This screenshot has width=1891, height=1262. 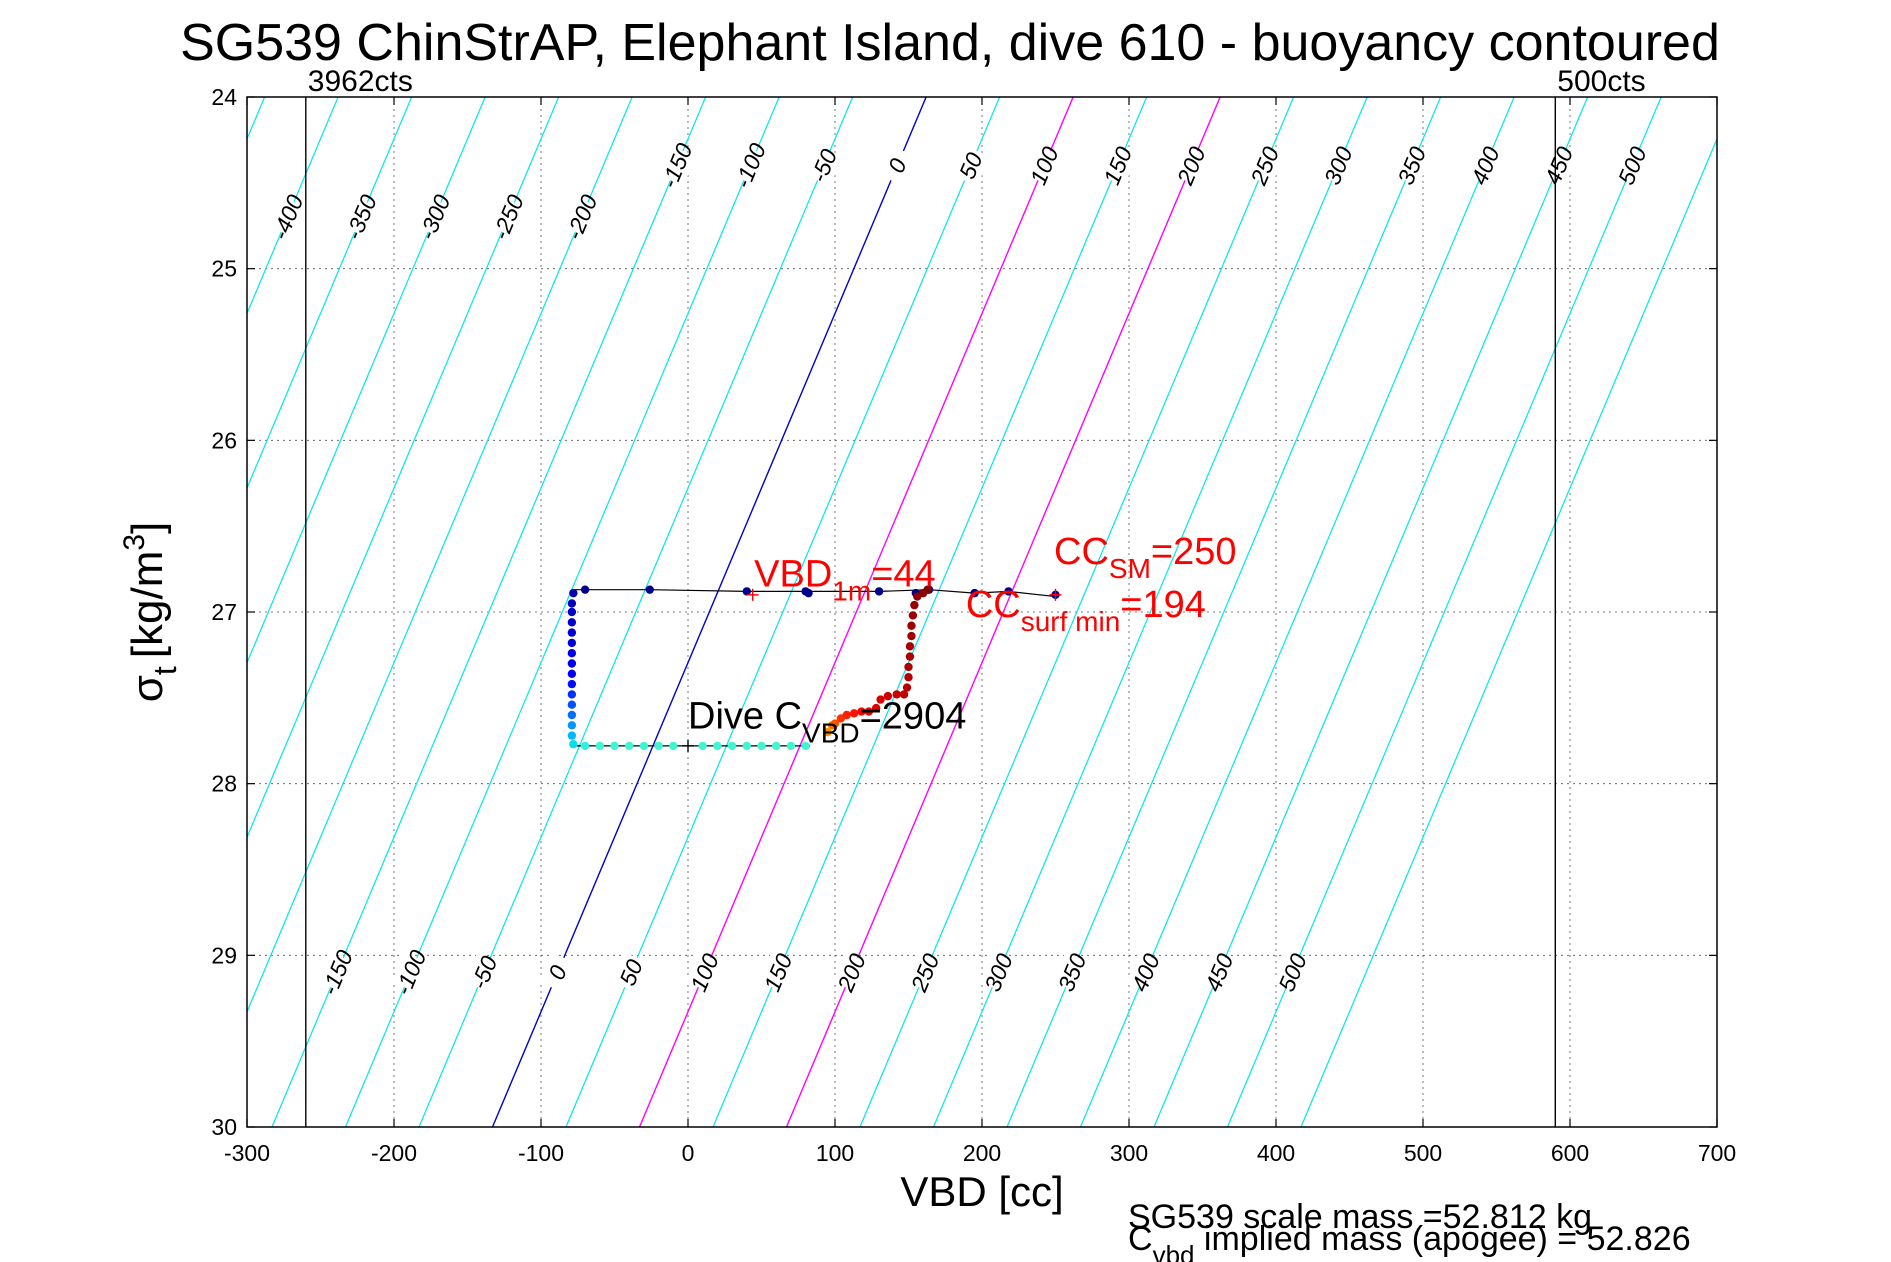 I want to click on y-tick-label: 28, so click(x=224, y=784).